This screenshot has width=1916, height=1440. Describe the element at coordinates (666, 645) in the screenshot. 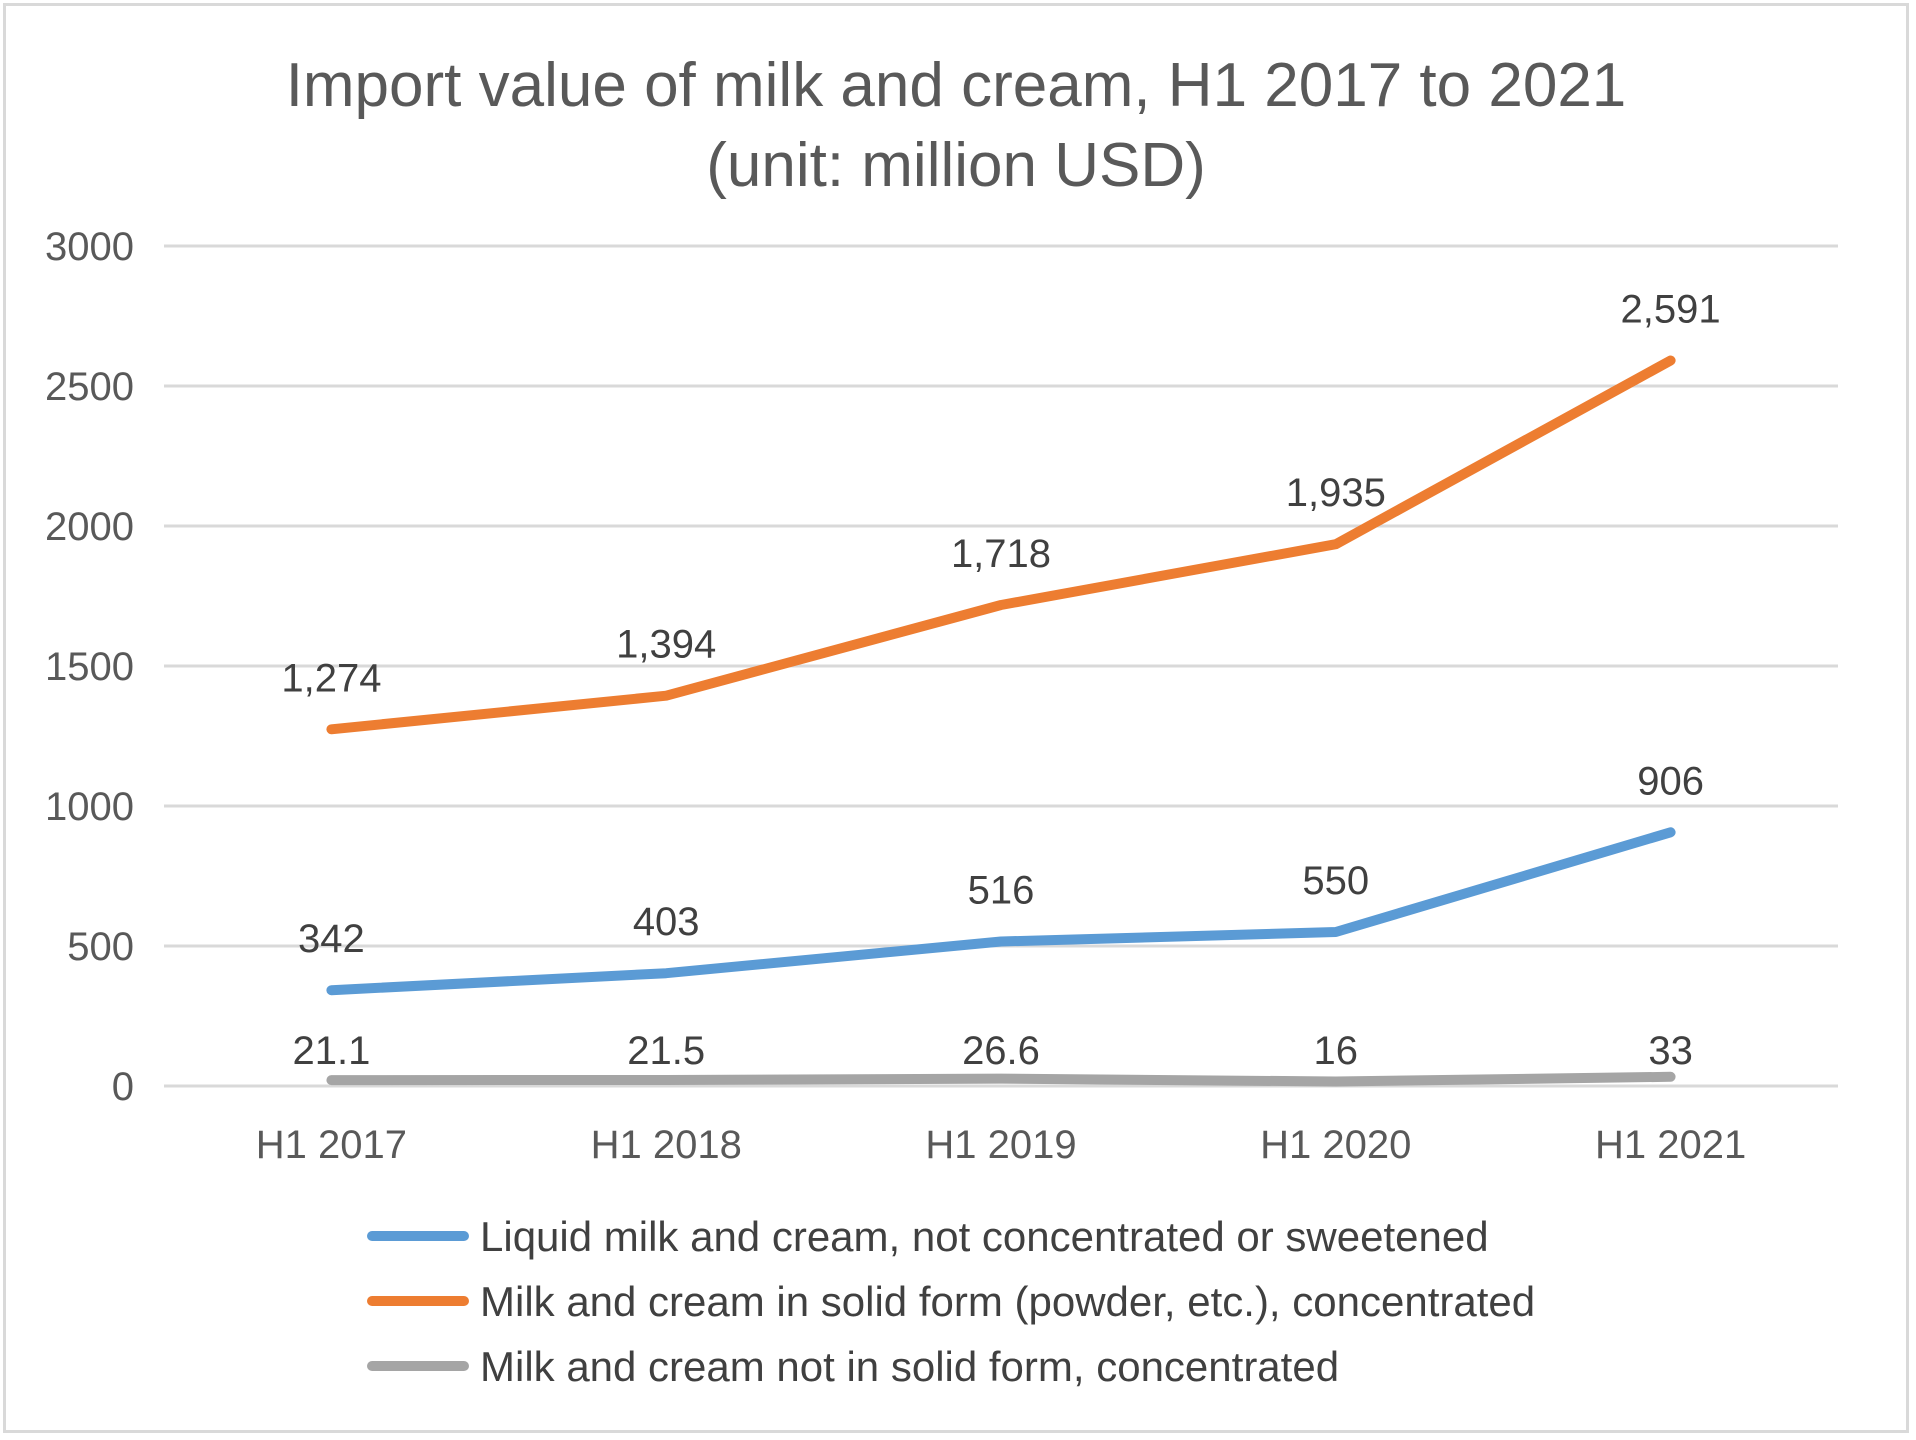

I see `data-label: 1,394` at that location.